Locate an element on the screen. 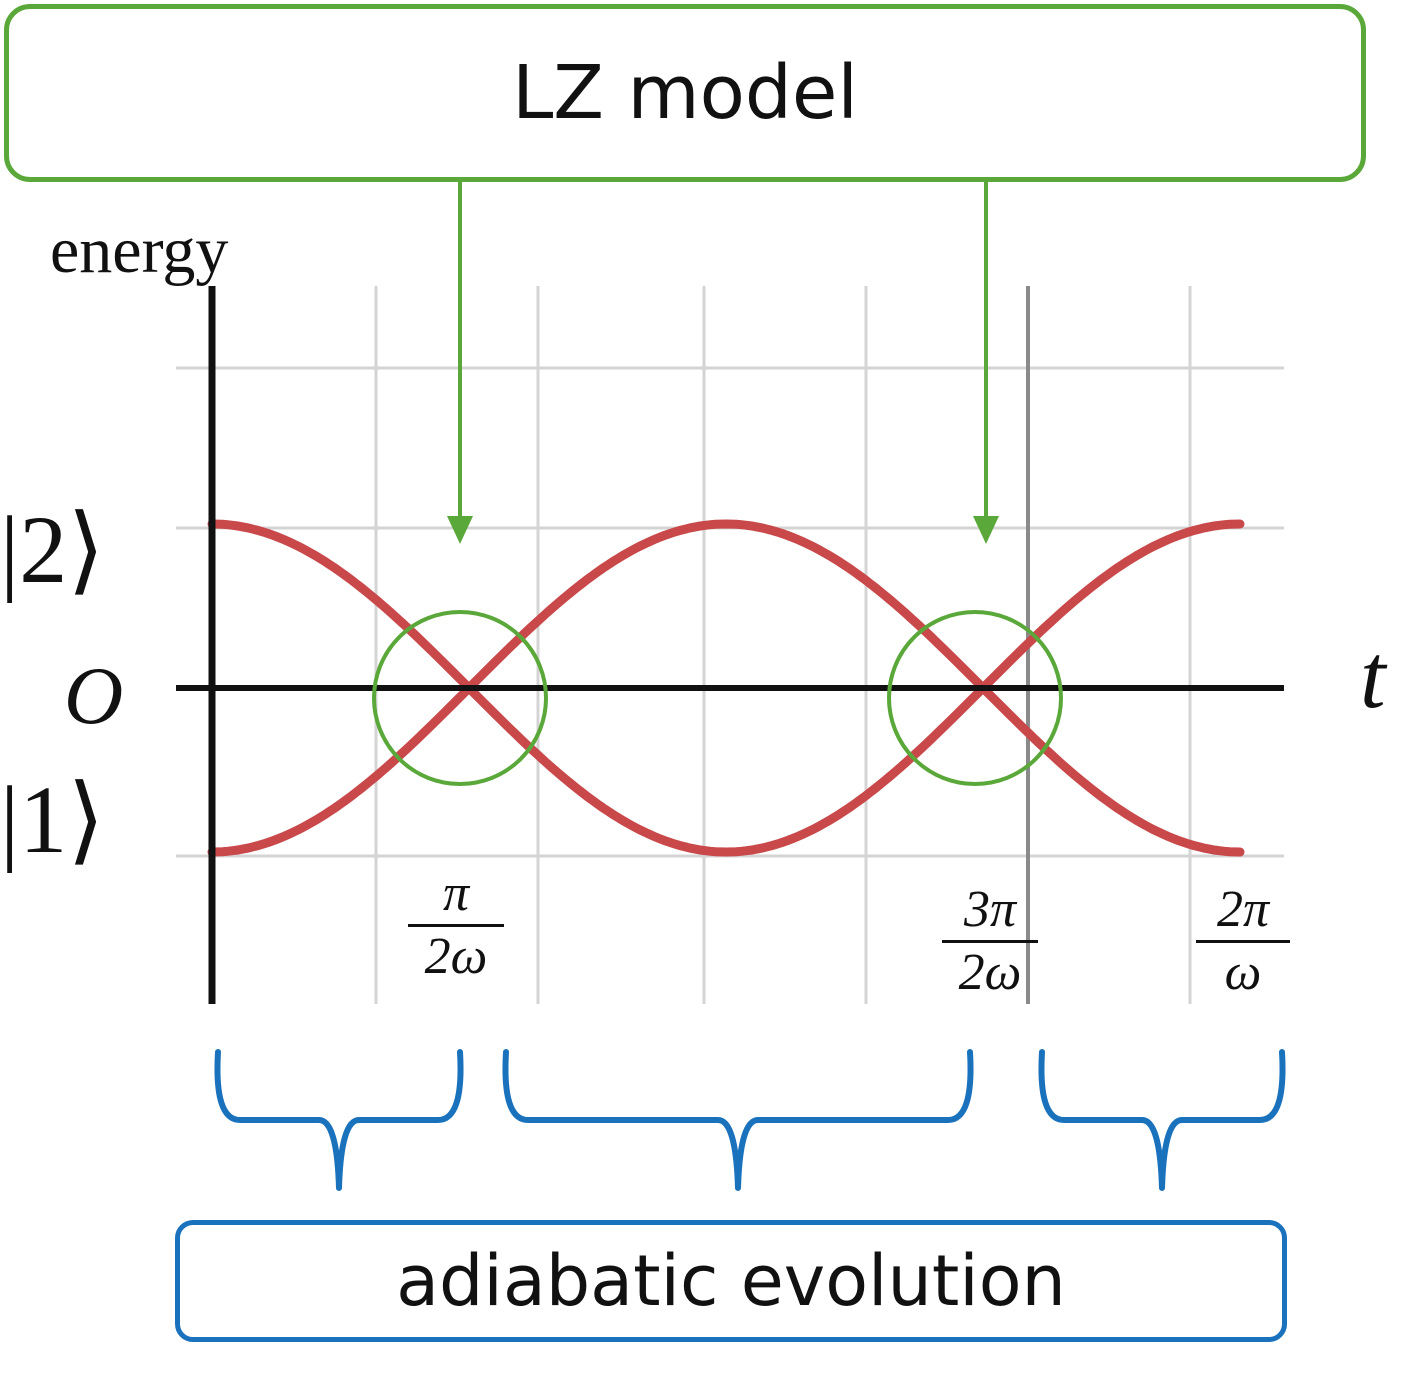  lz-model-box: LZ model is located at coordinates (685, 93).